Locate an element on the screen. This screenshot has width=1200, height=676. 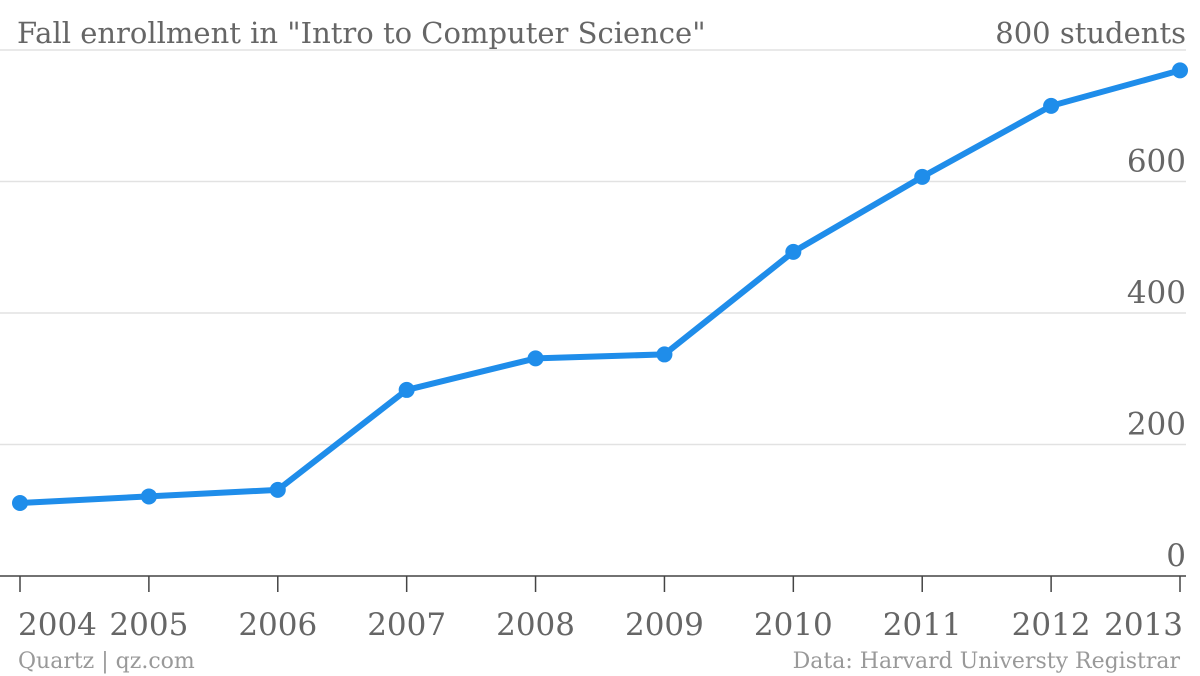
data-point-2005 is located at coordinates (148, 496).